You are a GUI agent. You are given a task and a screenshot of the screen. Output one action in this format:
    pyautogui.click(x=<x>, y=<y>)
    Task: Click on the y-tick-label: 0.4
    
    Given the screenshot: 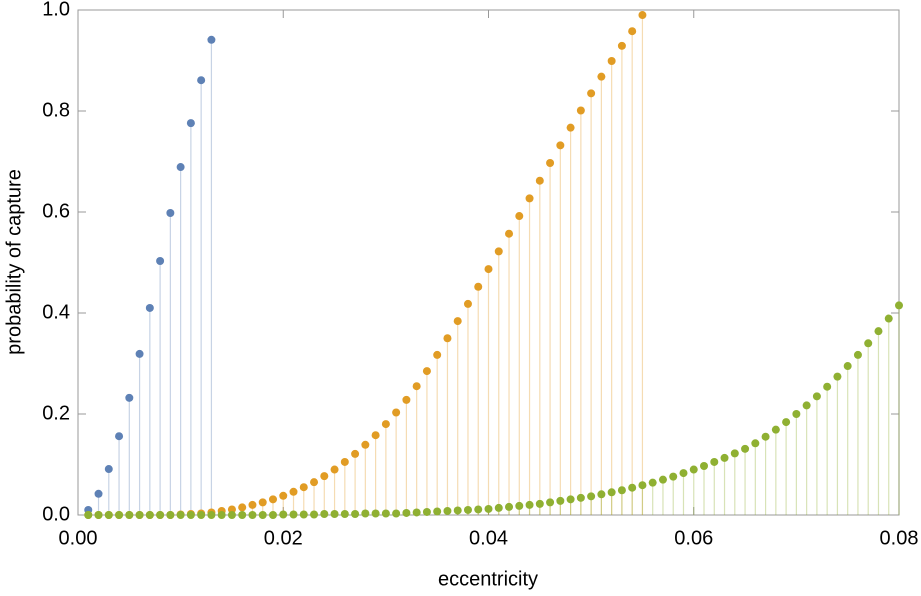 What is the action you would take?
    pyautogui.click(x=56, y=312)
    